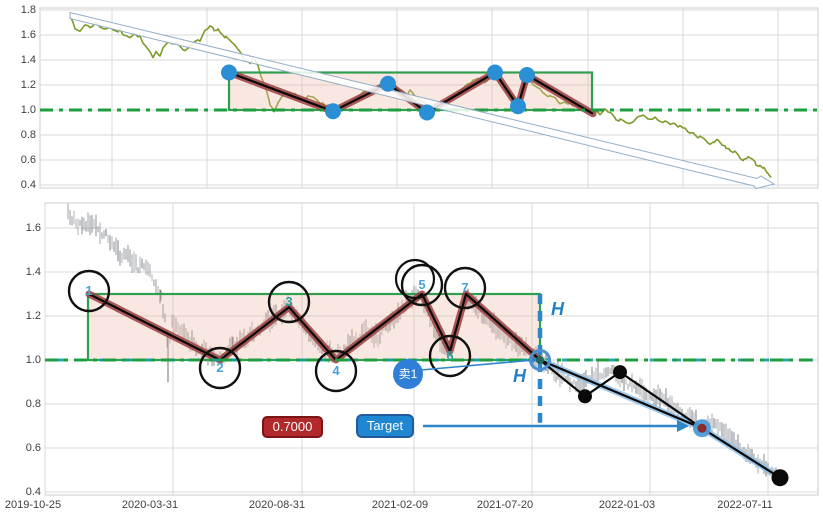 The height and width of the screenshot is (520, 823). What do you see at coordinates (415, 279) in the screenshot?
I see `pattern-point-ghost-circle` at bounding box center [415, 279].